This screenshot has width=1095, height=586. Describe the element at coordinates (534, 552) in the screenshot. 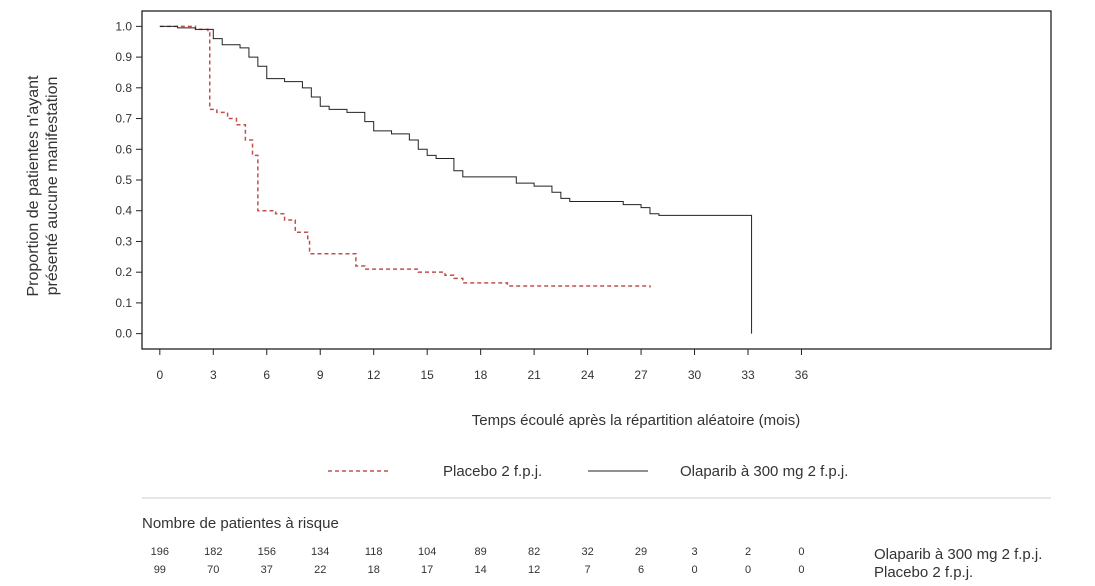

I see `risk-value: 82` at that location.